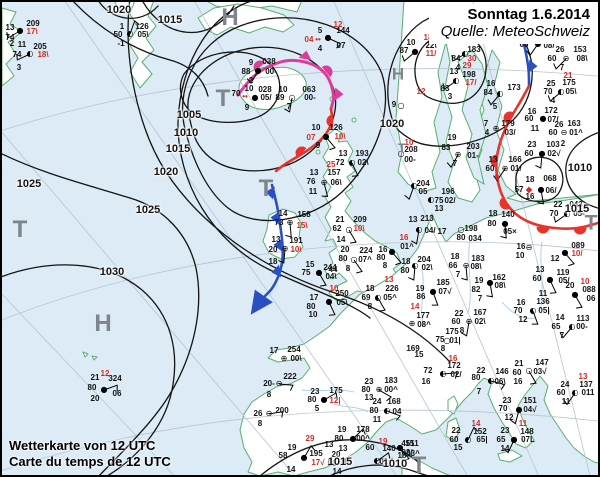  I want to click on station-label: 15, so click(310, 264).